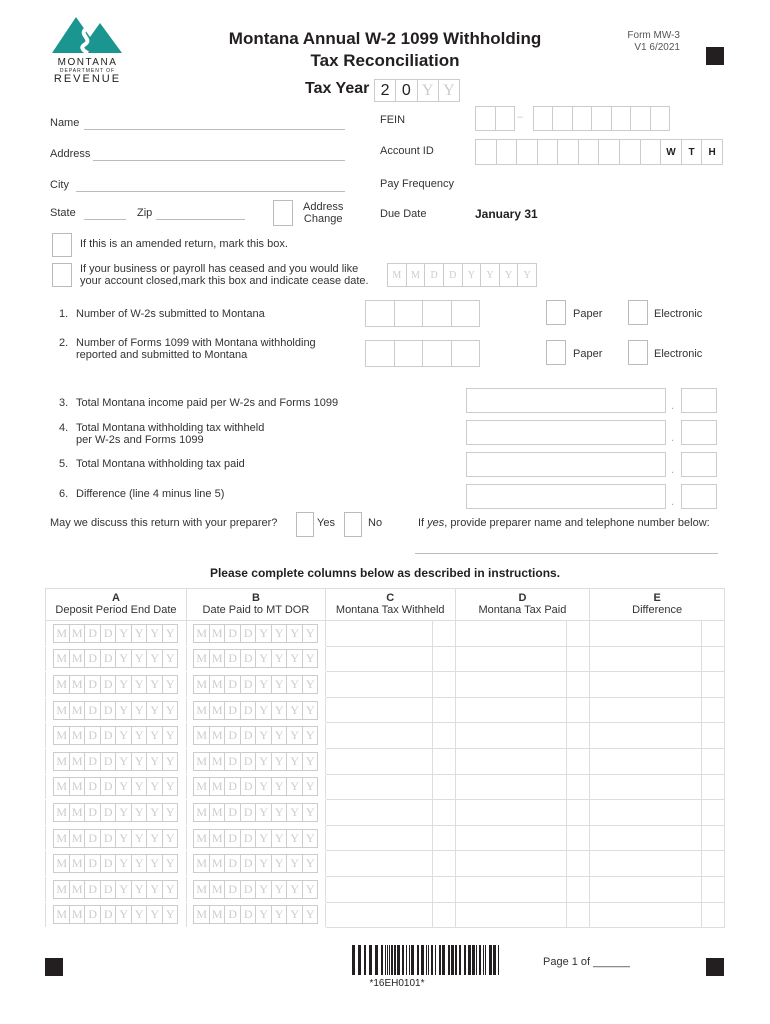 The image size is (770, 1024). What do you see at coordinates (566, 553) in the screenshot?
I see `preparer-input` at bounding box center [566, 553].